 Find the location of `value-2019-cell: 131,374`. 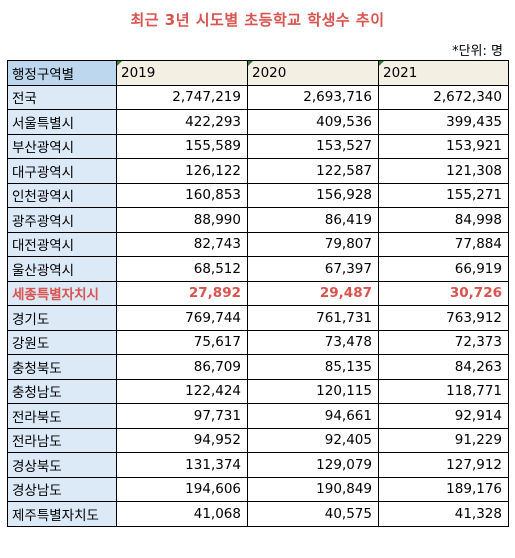

value-2019-cell: 131,374 is located at coordinates (182, 465).